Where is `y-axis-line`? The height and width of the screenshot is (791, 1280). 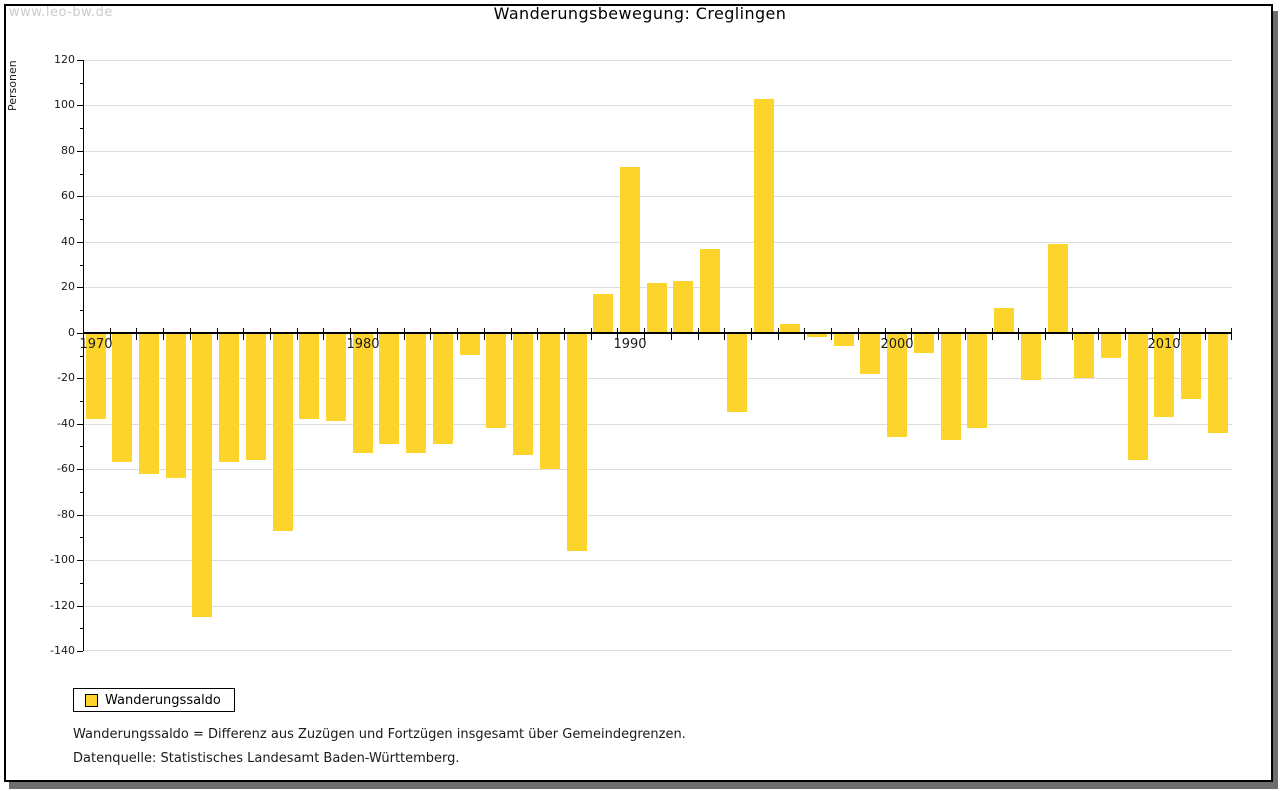 y-axis-line is located at coordinates (83, 355).